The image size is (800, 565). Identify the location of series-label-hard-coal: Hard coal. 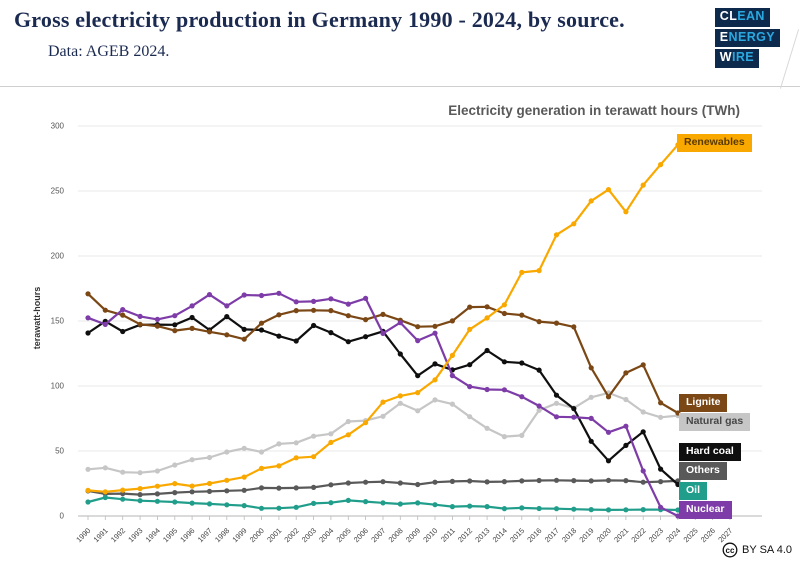
(710, 452).